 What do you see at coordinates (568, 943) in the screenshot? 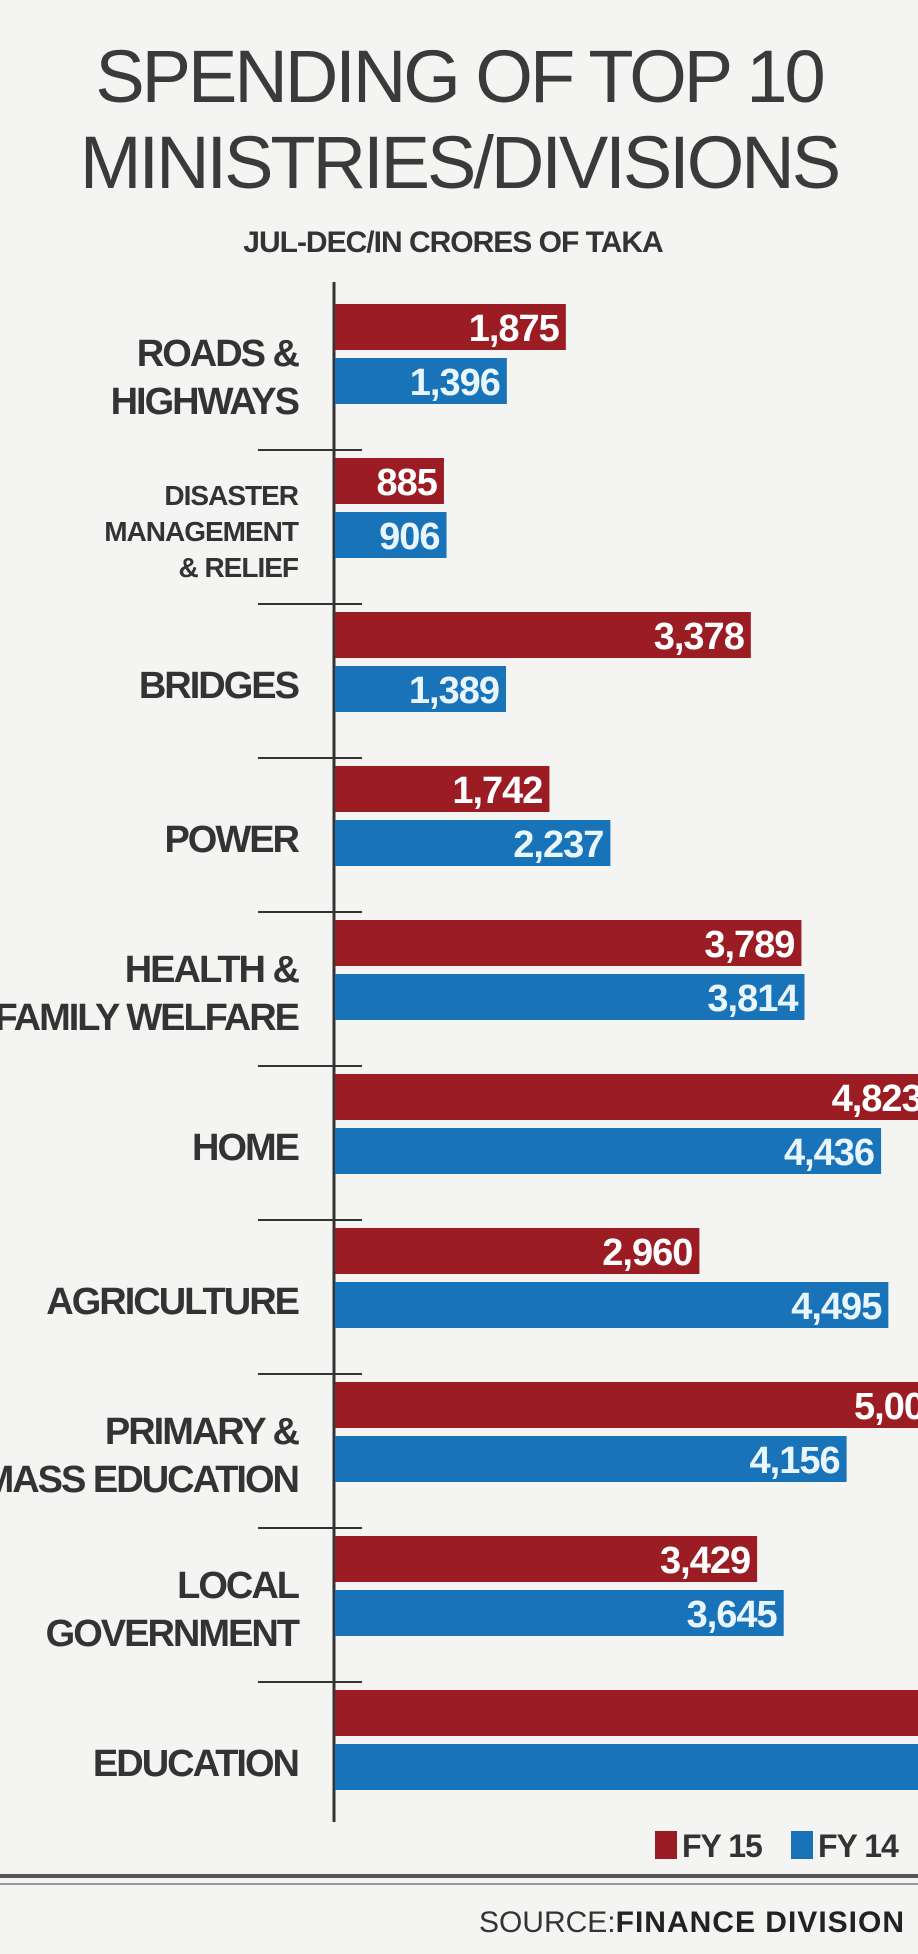
I see `bar-fy-15-health-family-welfare` at bounding box center [568, 943].